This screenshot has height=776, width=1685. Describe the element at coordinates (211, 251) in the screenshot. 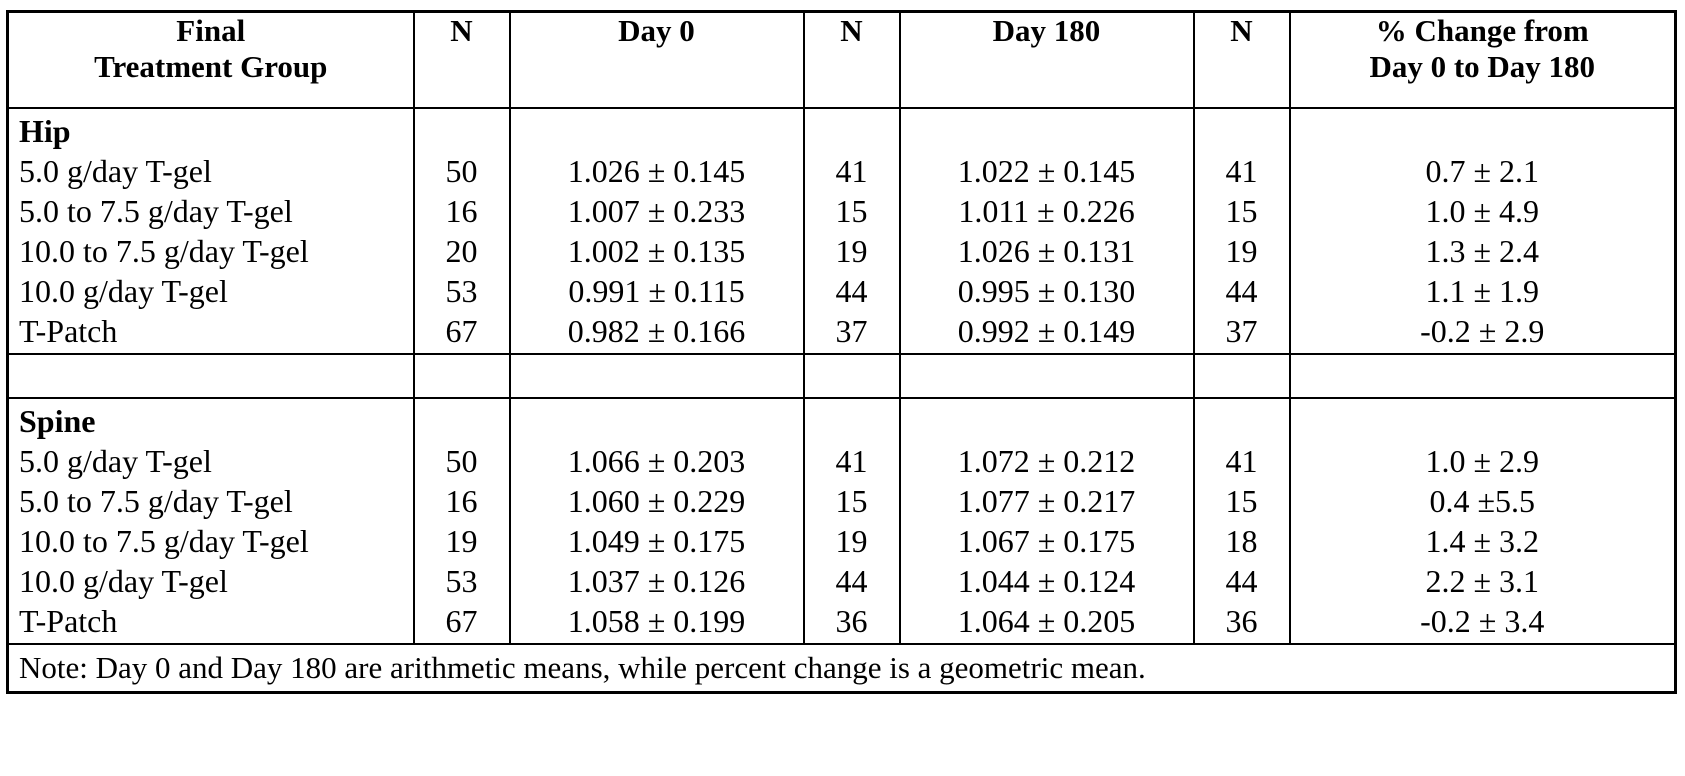

I see `hip-row-3-group: 10.0 to 7.5 g/day T-gel` at that location.